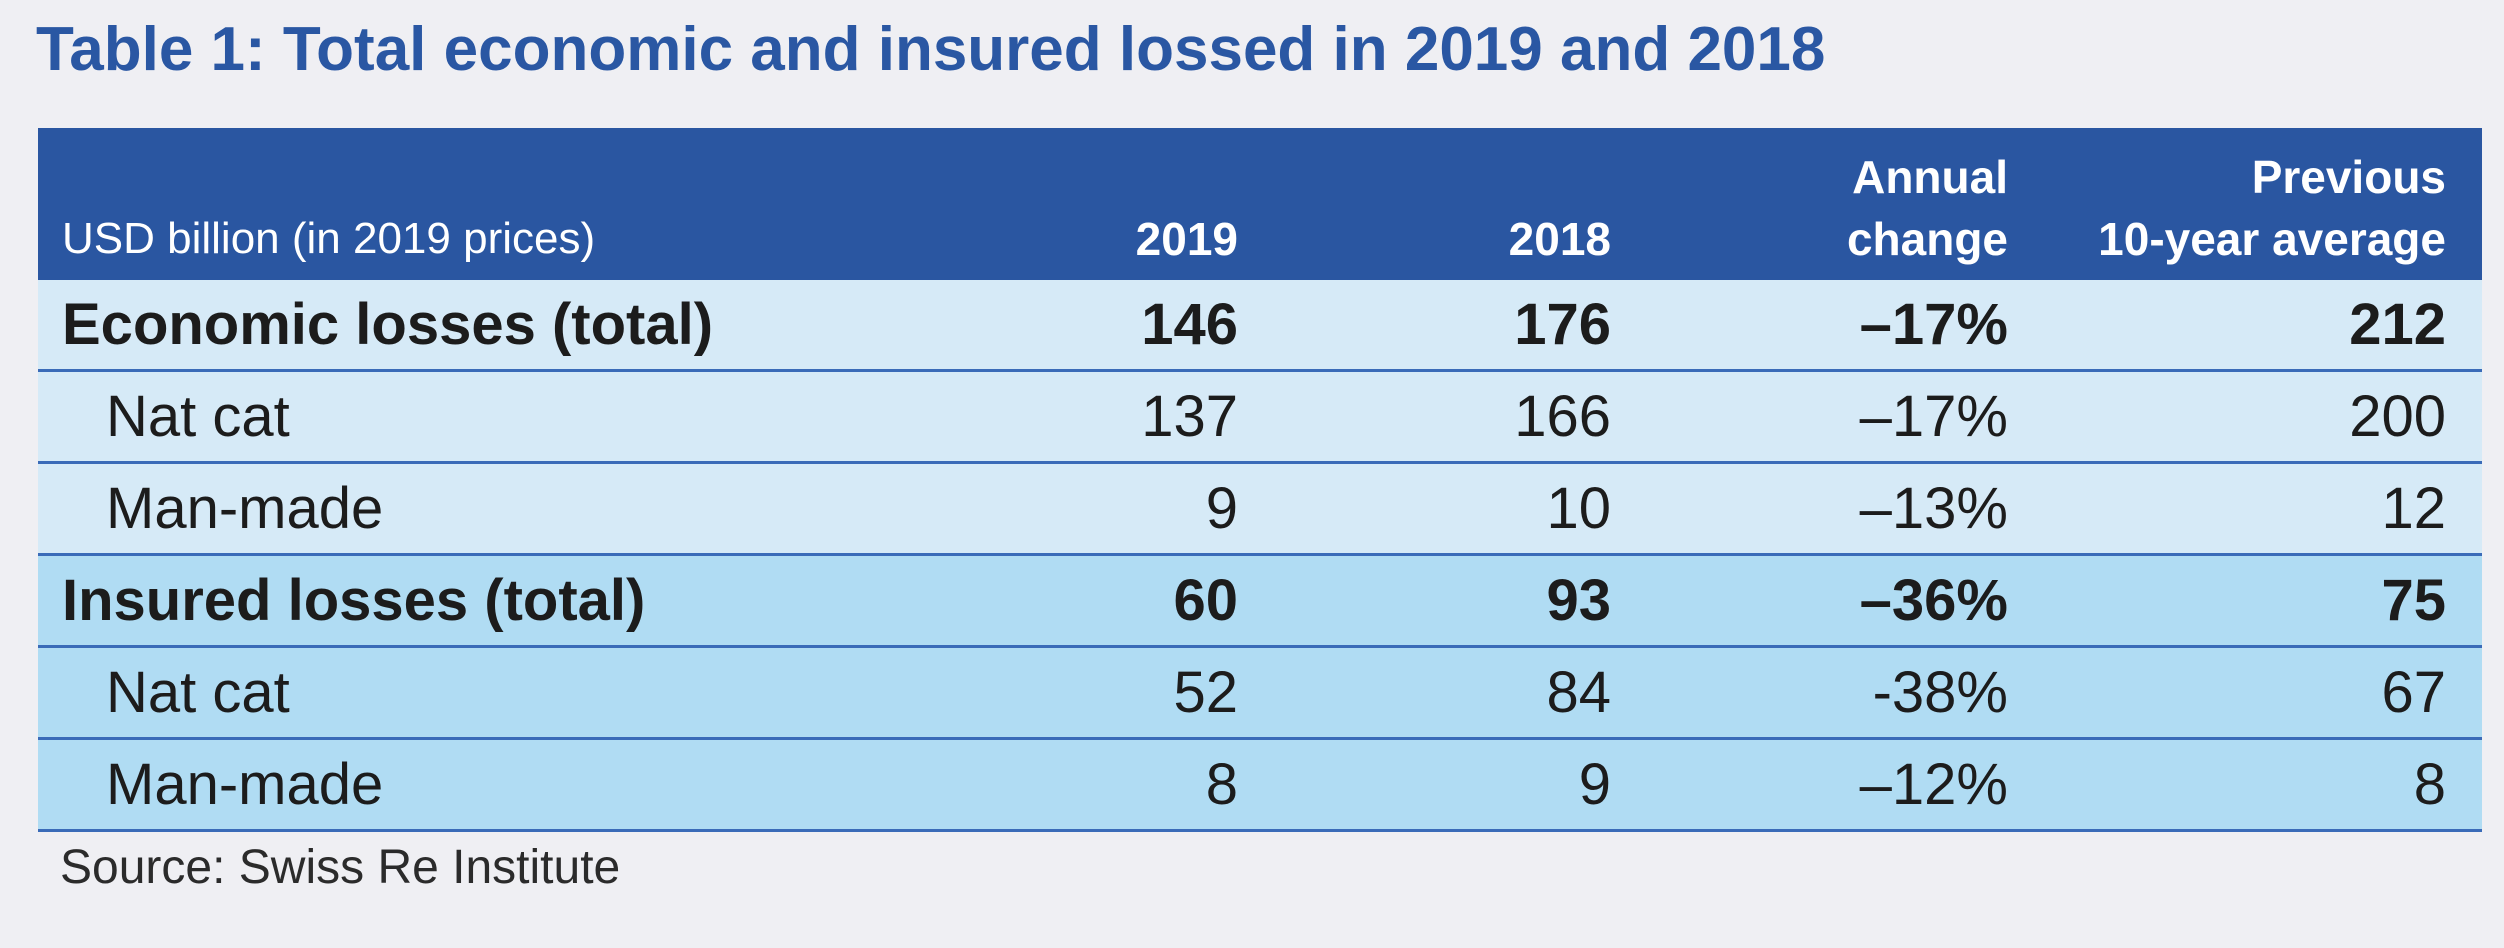  I want to click on cell-2019: 52, so click(1113, 693).